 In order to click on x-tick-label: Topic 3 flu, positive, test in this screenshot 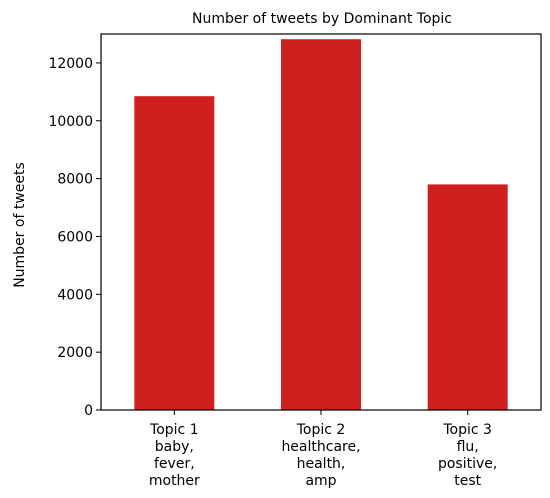, I will do `click(467, 455)`.